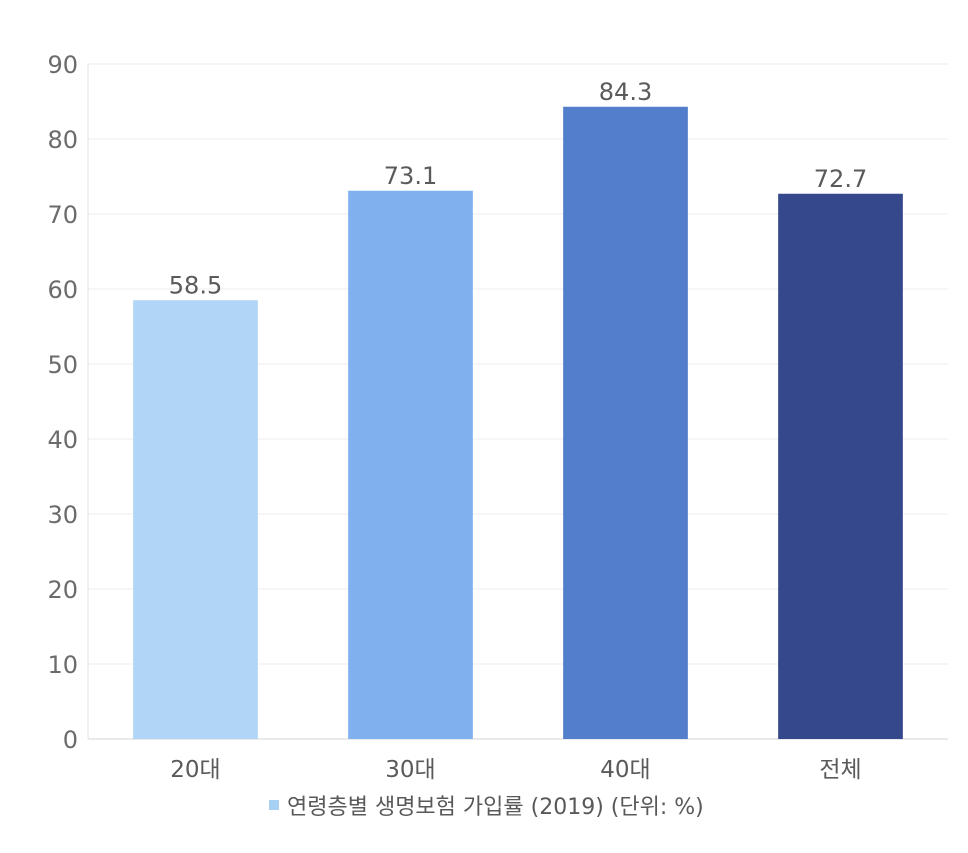 This screenshot has height=853, width=968. What do you see at coordinates (625, 770) in the screenshot?
I see `x-tick-label: 40대` at bounding box center [625, 770].